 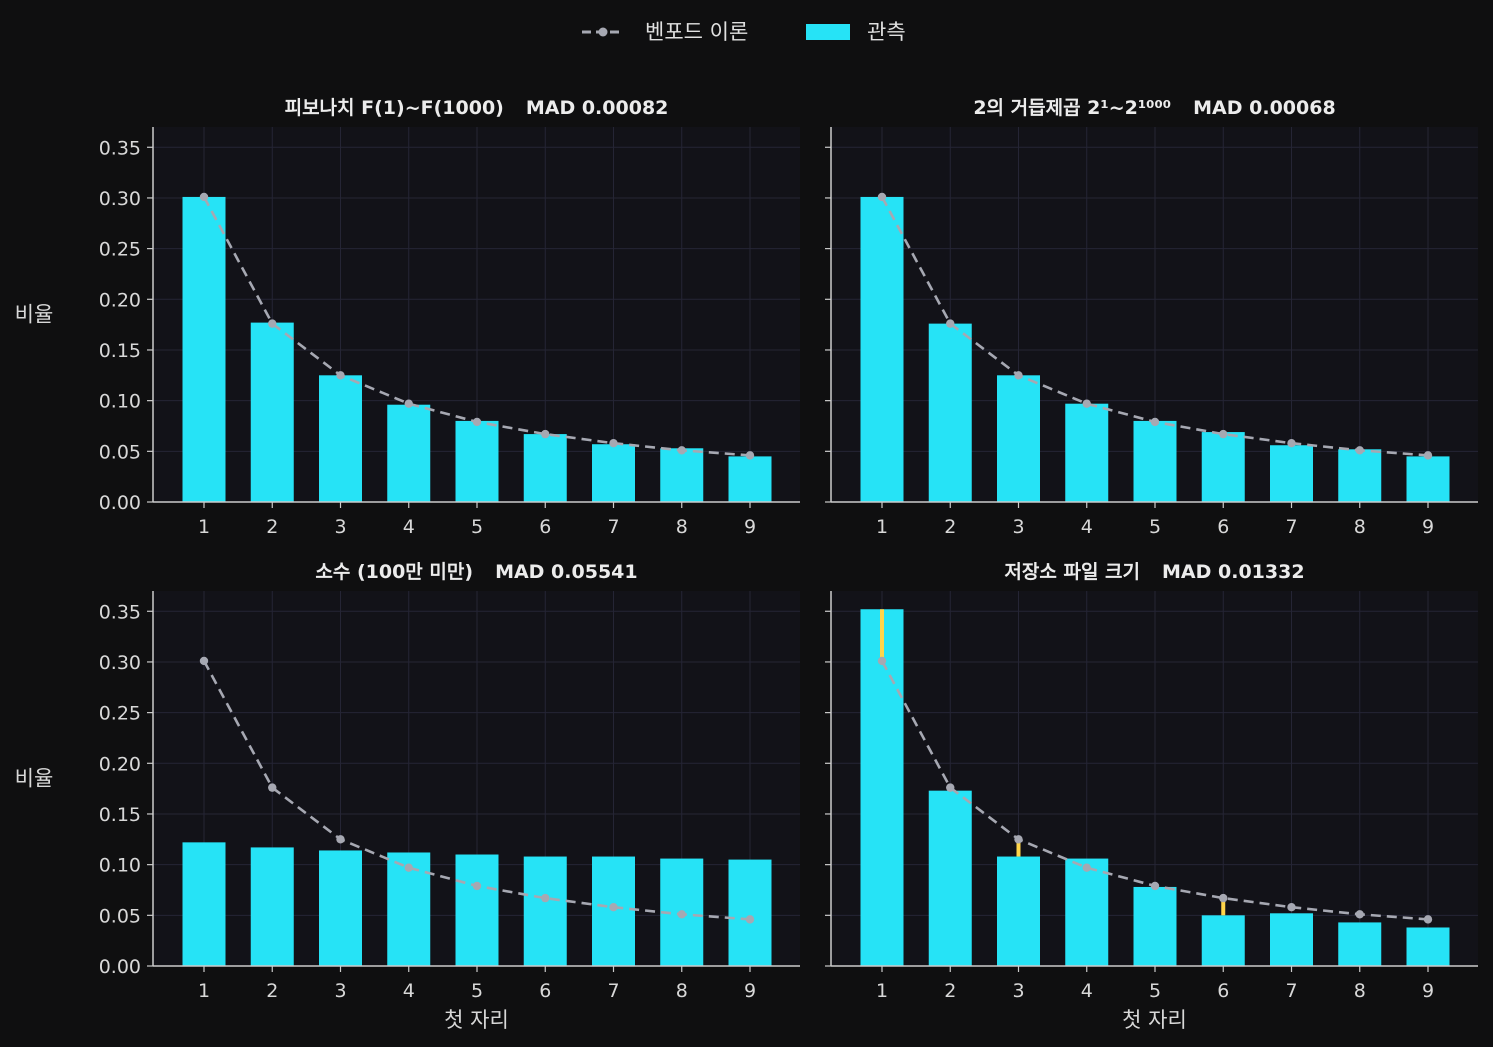 What do you see at coordinates (120, 402) in the screenshot?
I see `y-tick-label: 0.10` at bounding box center [120, 402].